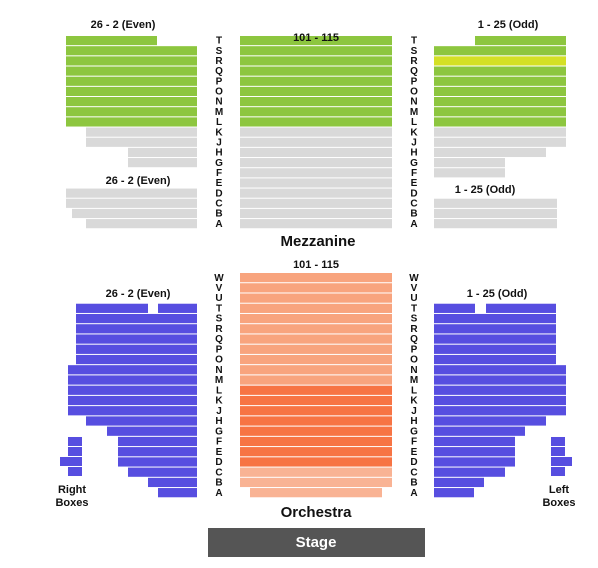 The height and width of the screenshot is (568, 598). What do you see at coordinates (138, 181) in the screenshot?
I see `section-label: 26 - 2 (Even)` at bounding box center [138, 181].